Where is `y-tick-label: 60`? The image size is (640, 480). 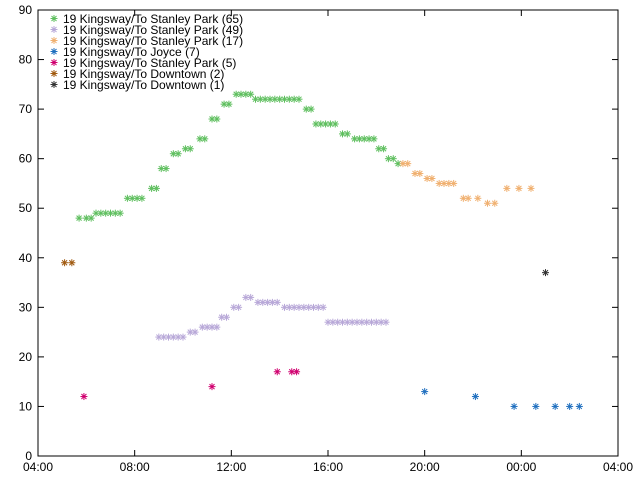
y-tick-label: 60 is located at coordinates (26, 159).